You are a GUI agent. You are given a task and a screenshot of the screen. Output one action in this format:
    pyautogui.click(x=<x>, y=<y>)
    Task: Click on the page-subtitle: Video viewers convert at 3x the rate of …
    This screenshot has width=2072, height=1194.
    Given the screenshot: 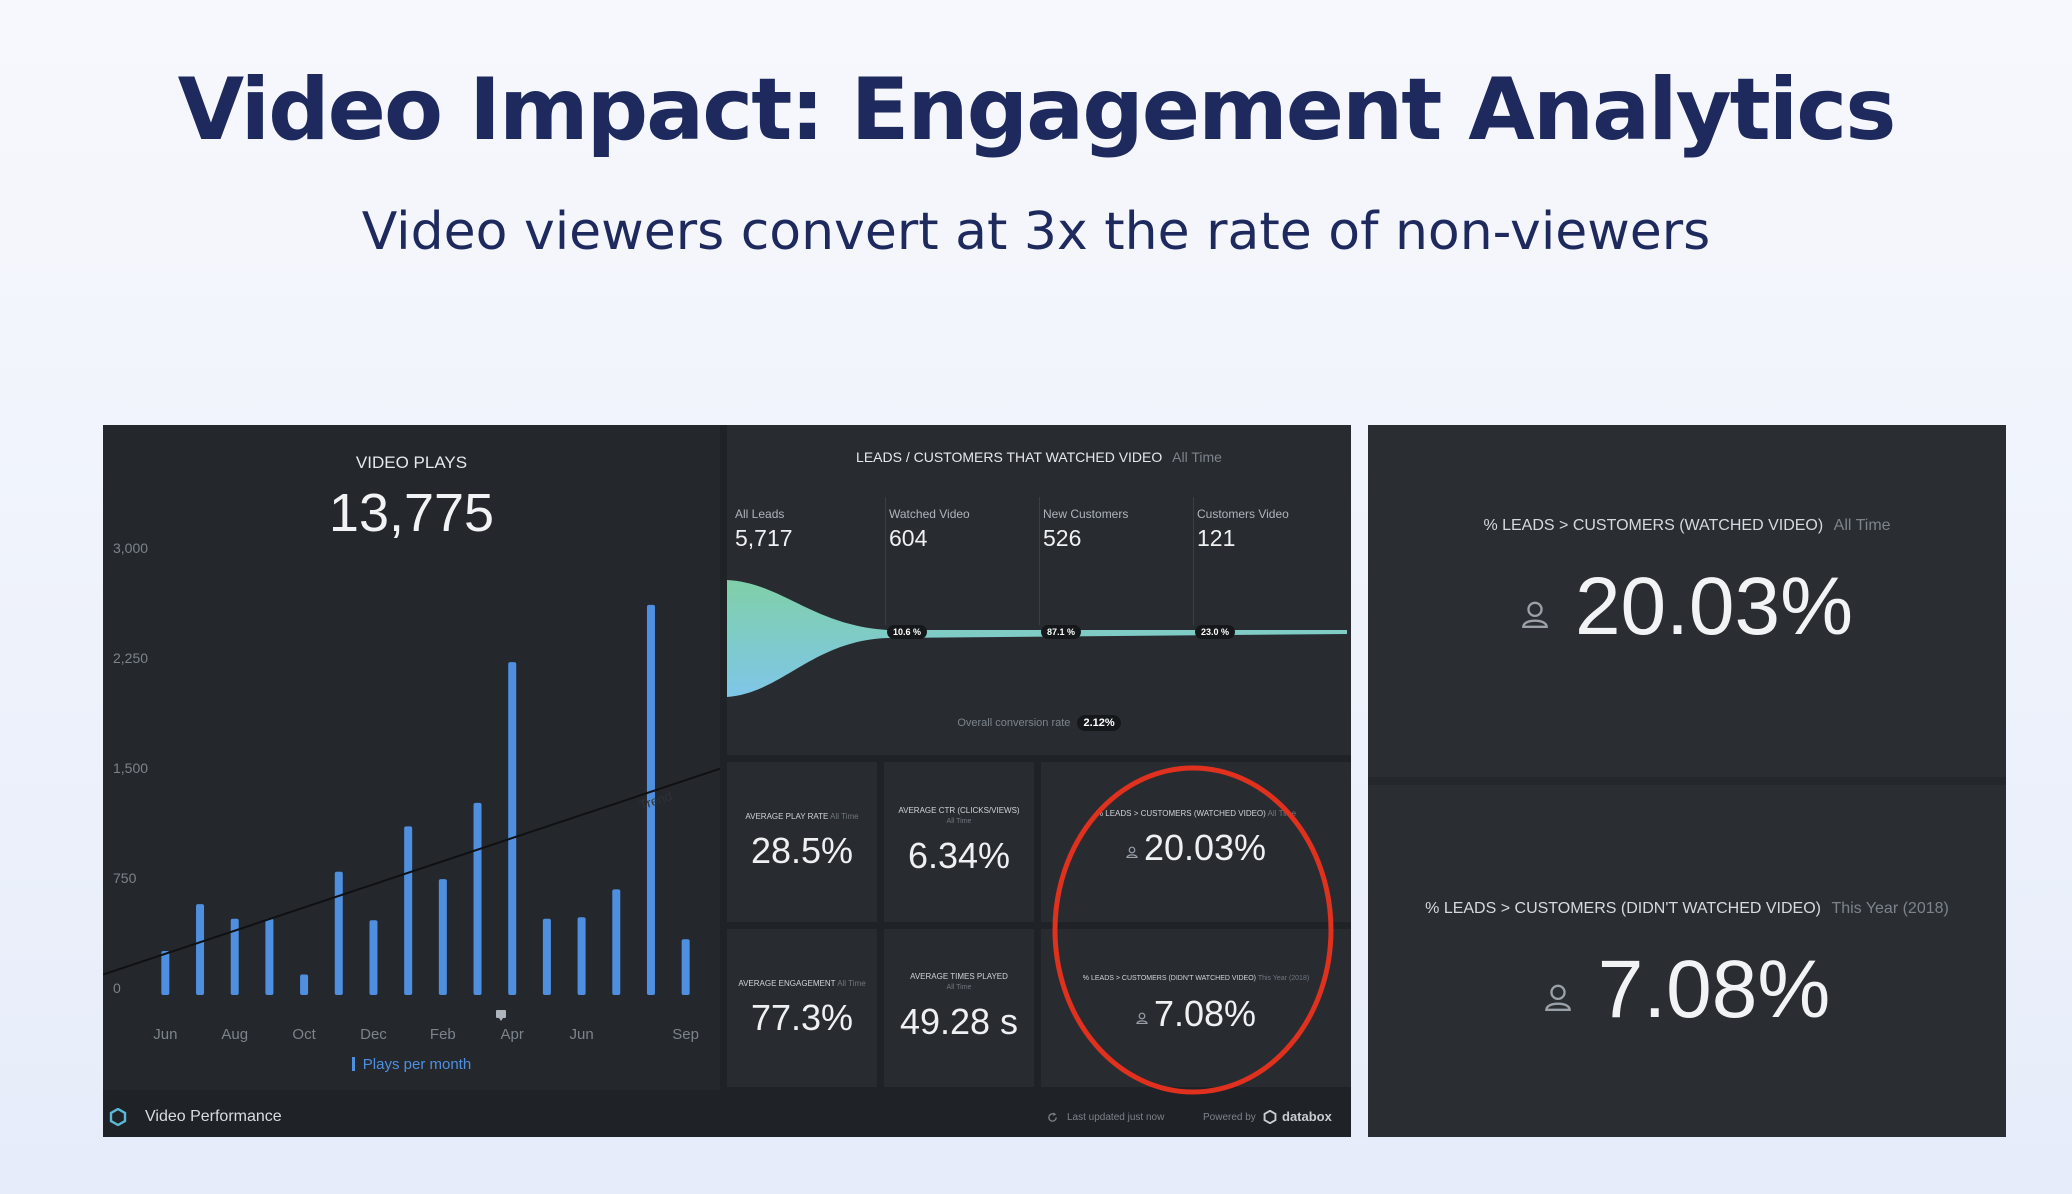 What is the action you would take?
    pyautogui.click(x=1036, y=232)
    